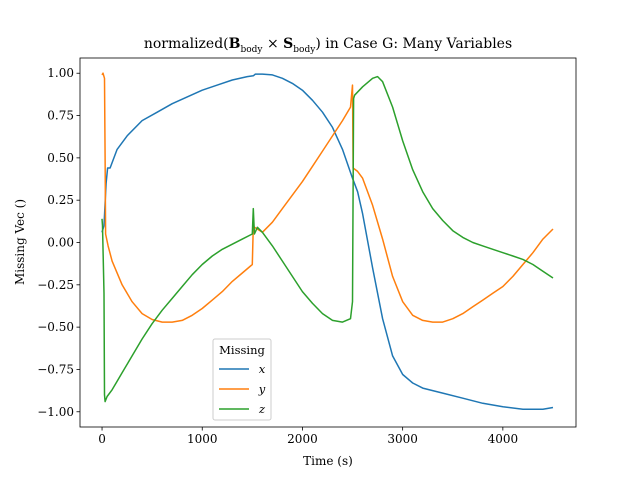 This screenshot has width=640, height=480. What do you see at coordinates (60, 200) in the screenshot?
I see `y-tick-label: 0.25` at bounding box center [60, 200].